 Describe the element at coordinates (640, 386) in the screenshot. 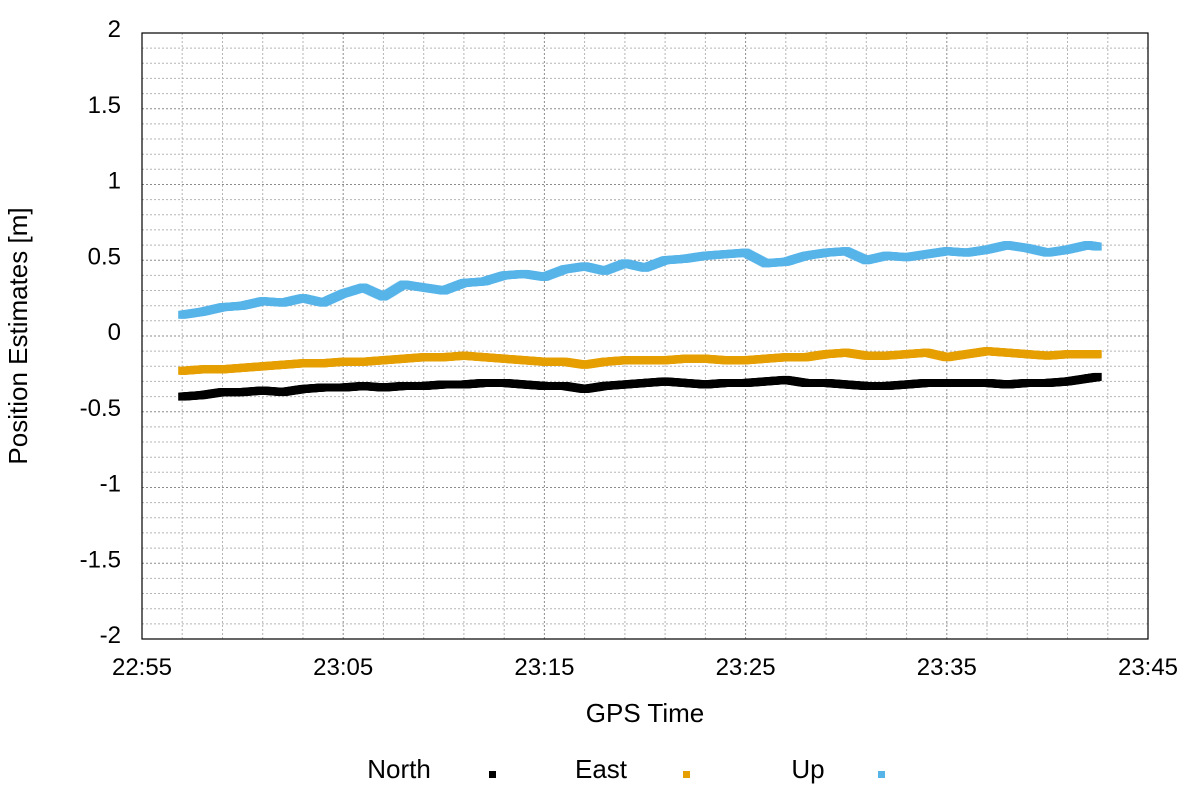

I see `series-north` at that location.